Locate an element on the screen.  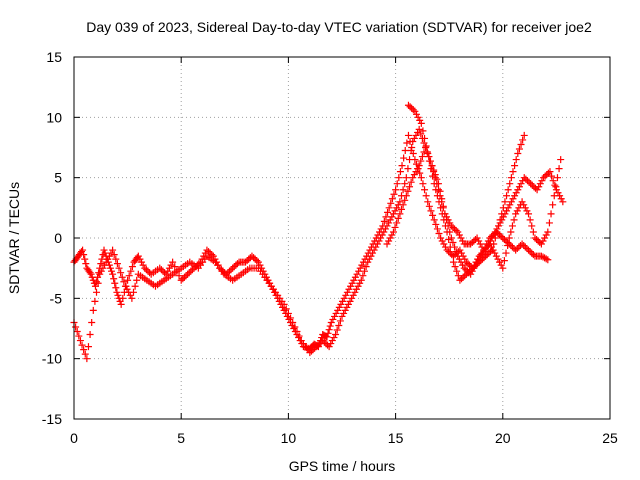
x-tick-label: 0 is located at coordinates (74, 438).